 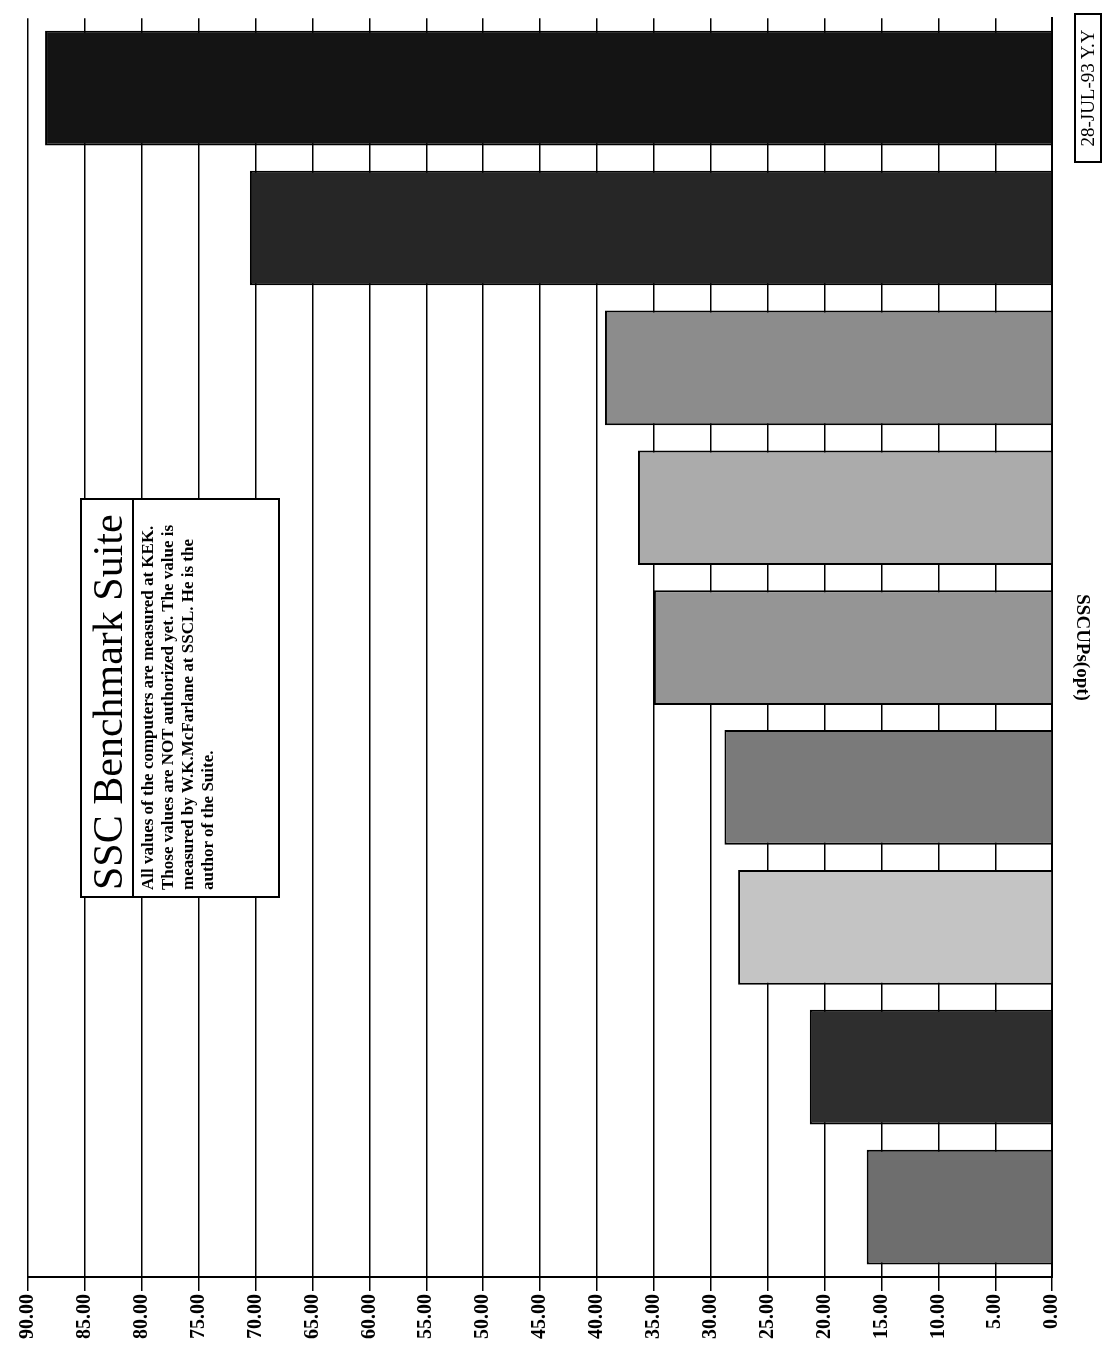 What do you see at coordinates (310, 1316) in the screenshot?
I see `x-tick-label: 65.00` at bounding box center [310, 1316].